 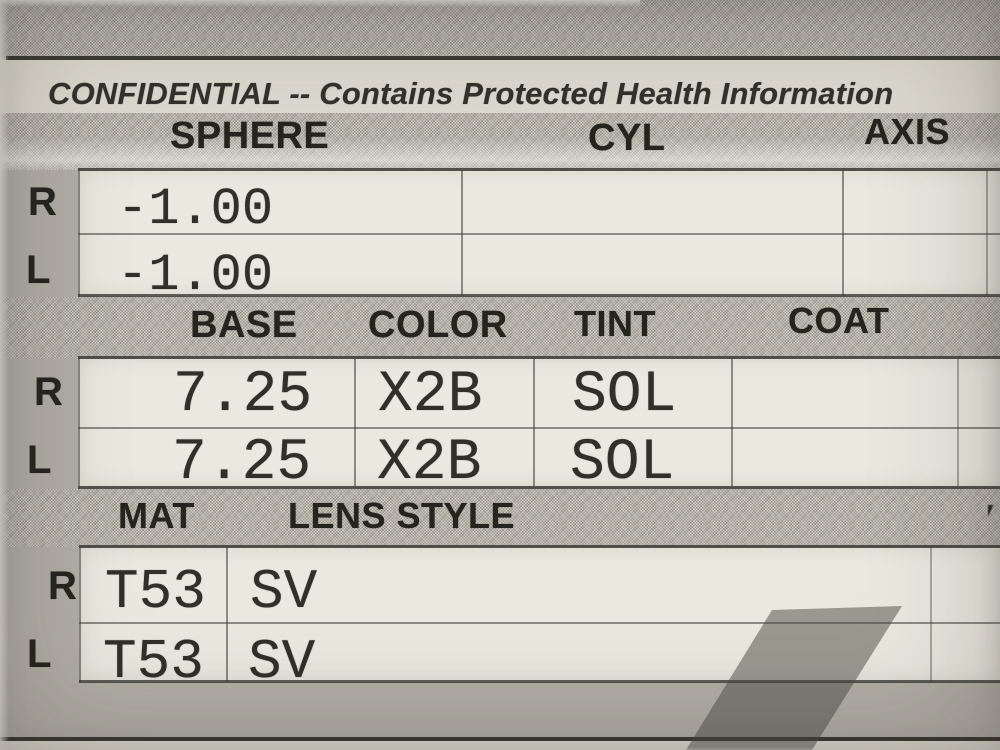 I want to click on col-header-axis: AXIS, so click(x=907, y=131).